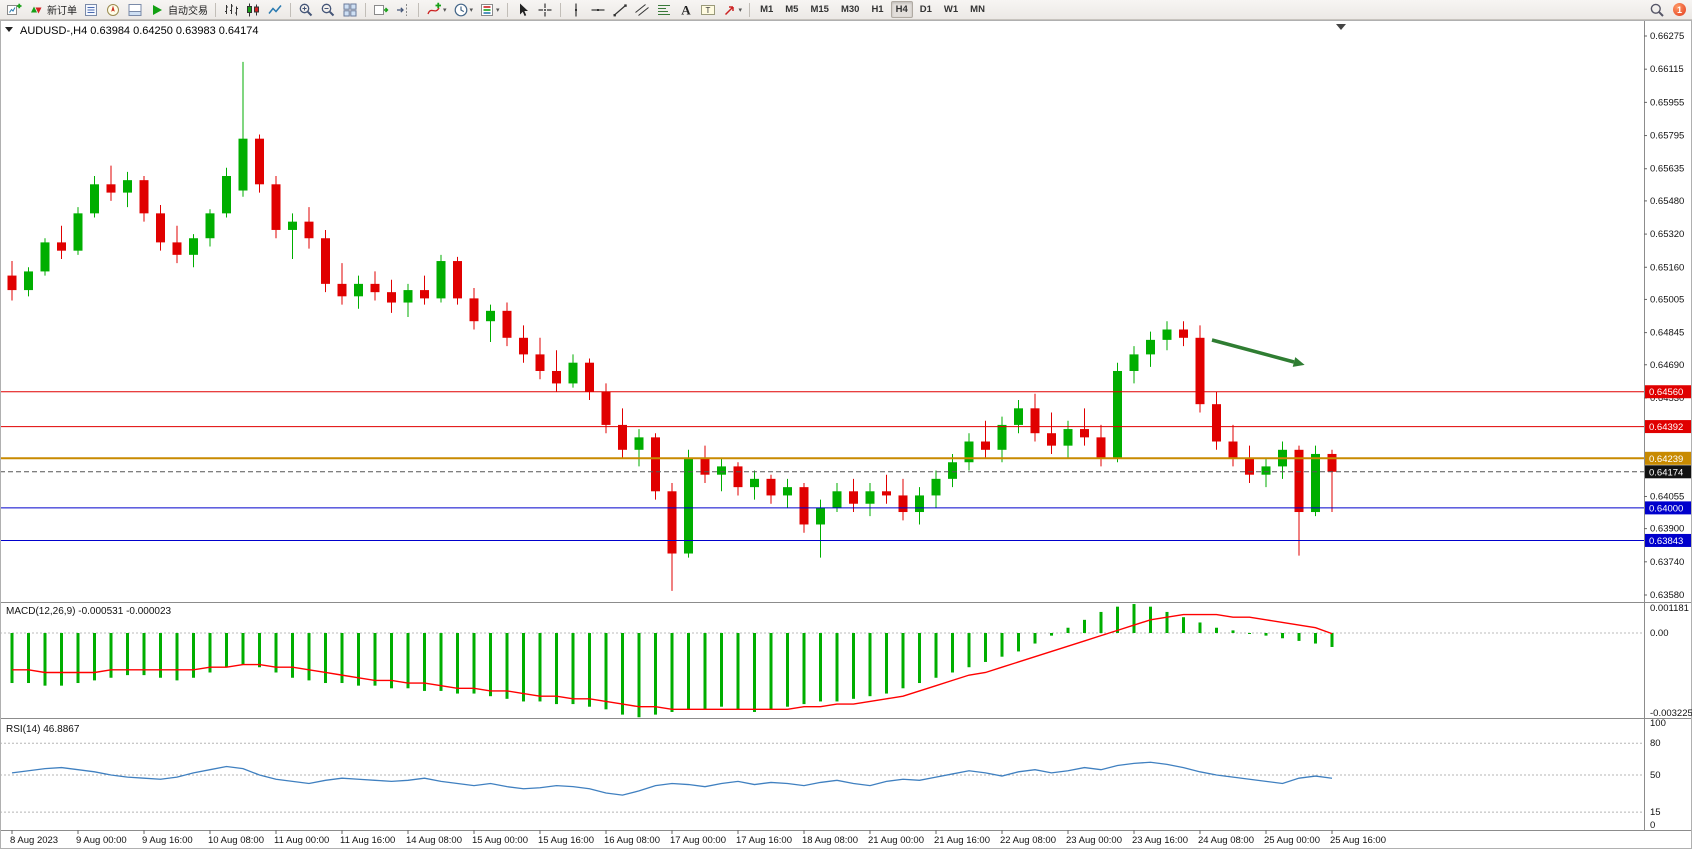 This screenshot has width=1692, height=849. I want to click on price-axis-label: 0.66115, so click(1667, 69).